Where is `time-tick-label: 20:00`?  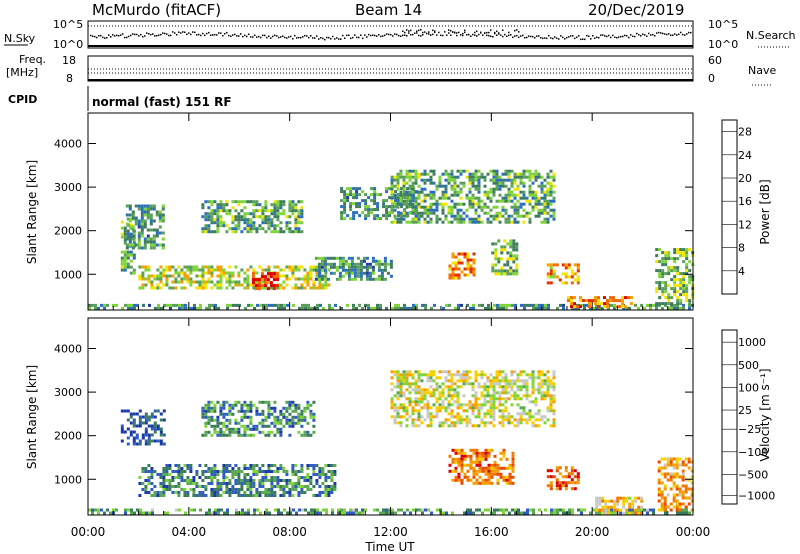 time-tick-label: 20:00 is located at coordinates (592, 532).